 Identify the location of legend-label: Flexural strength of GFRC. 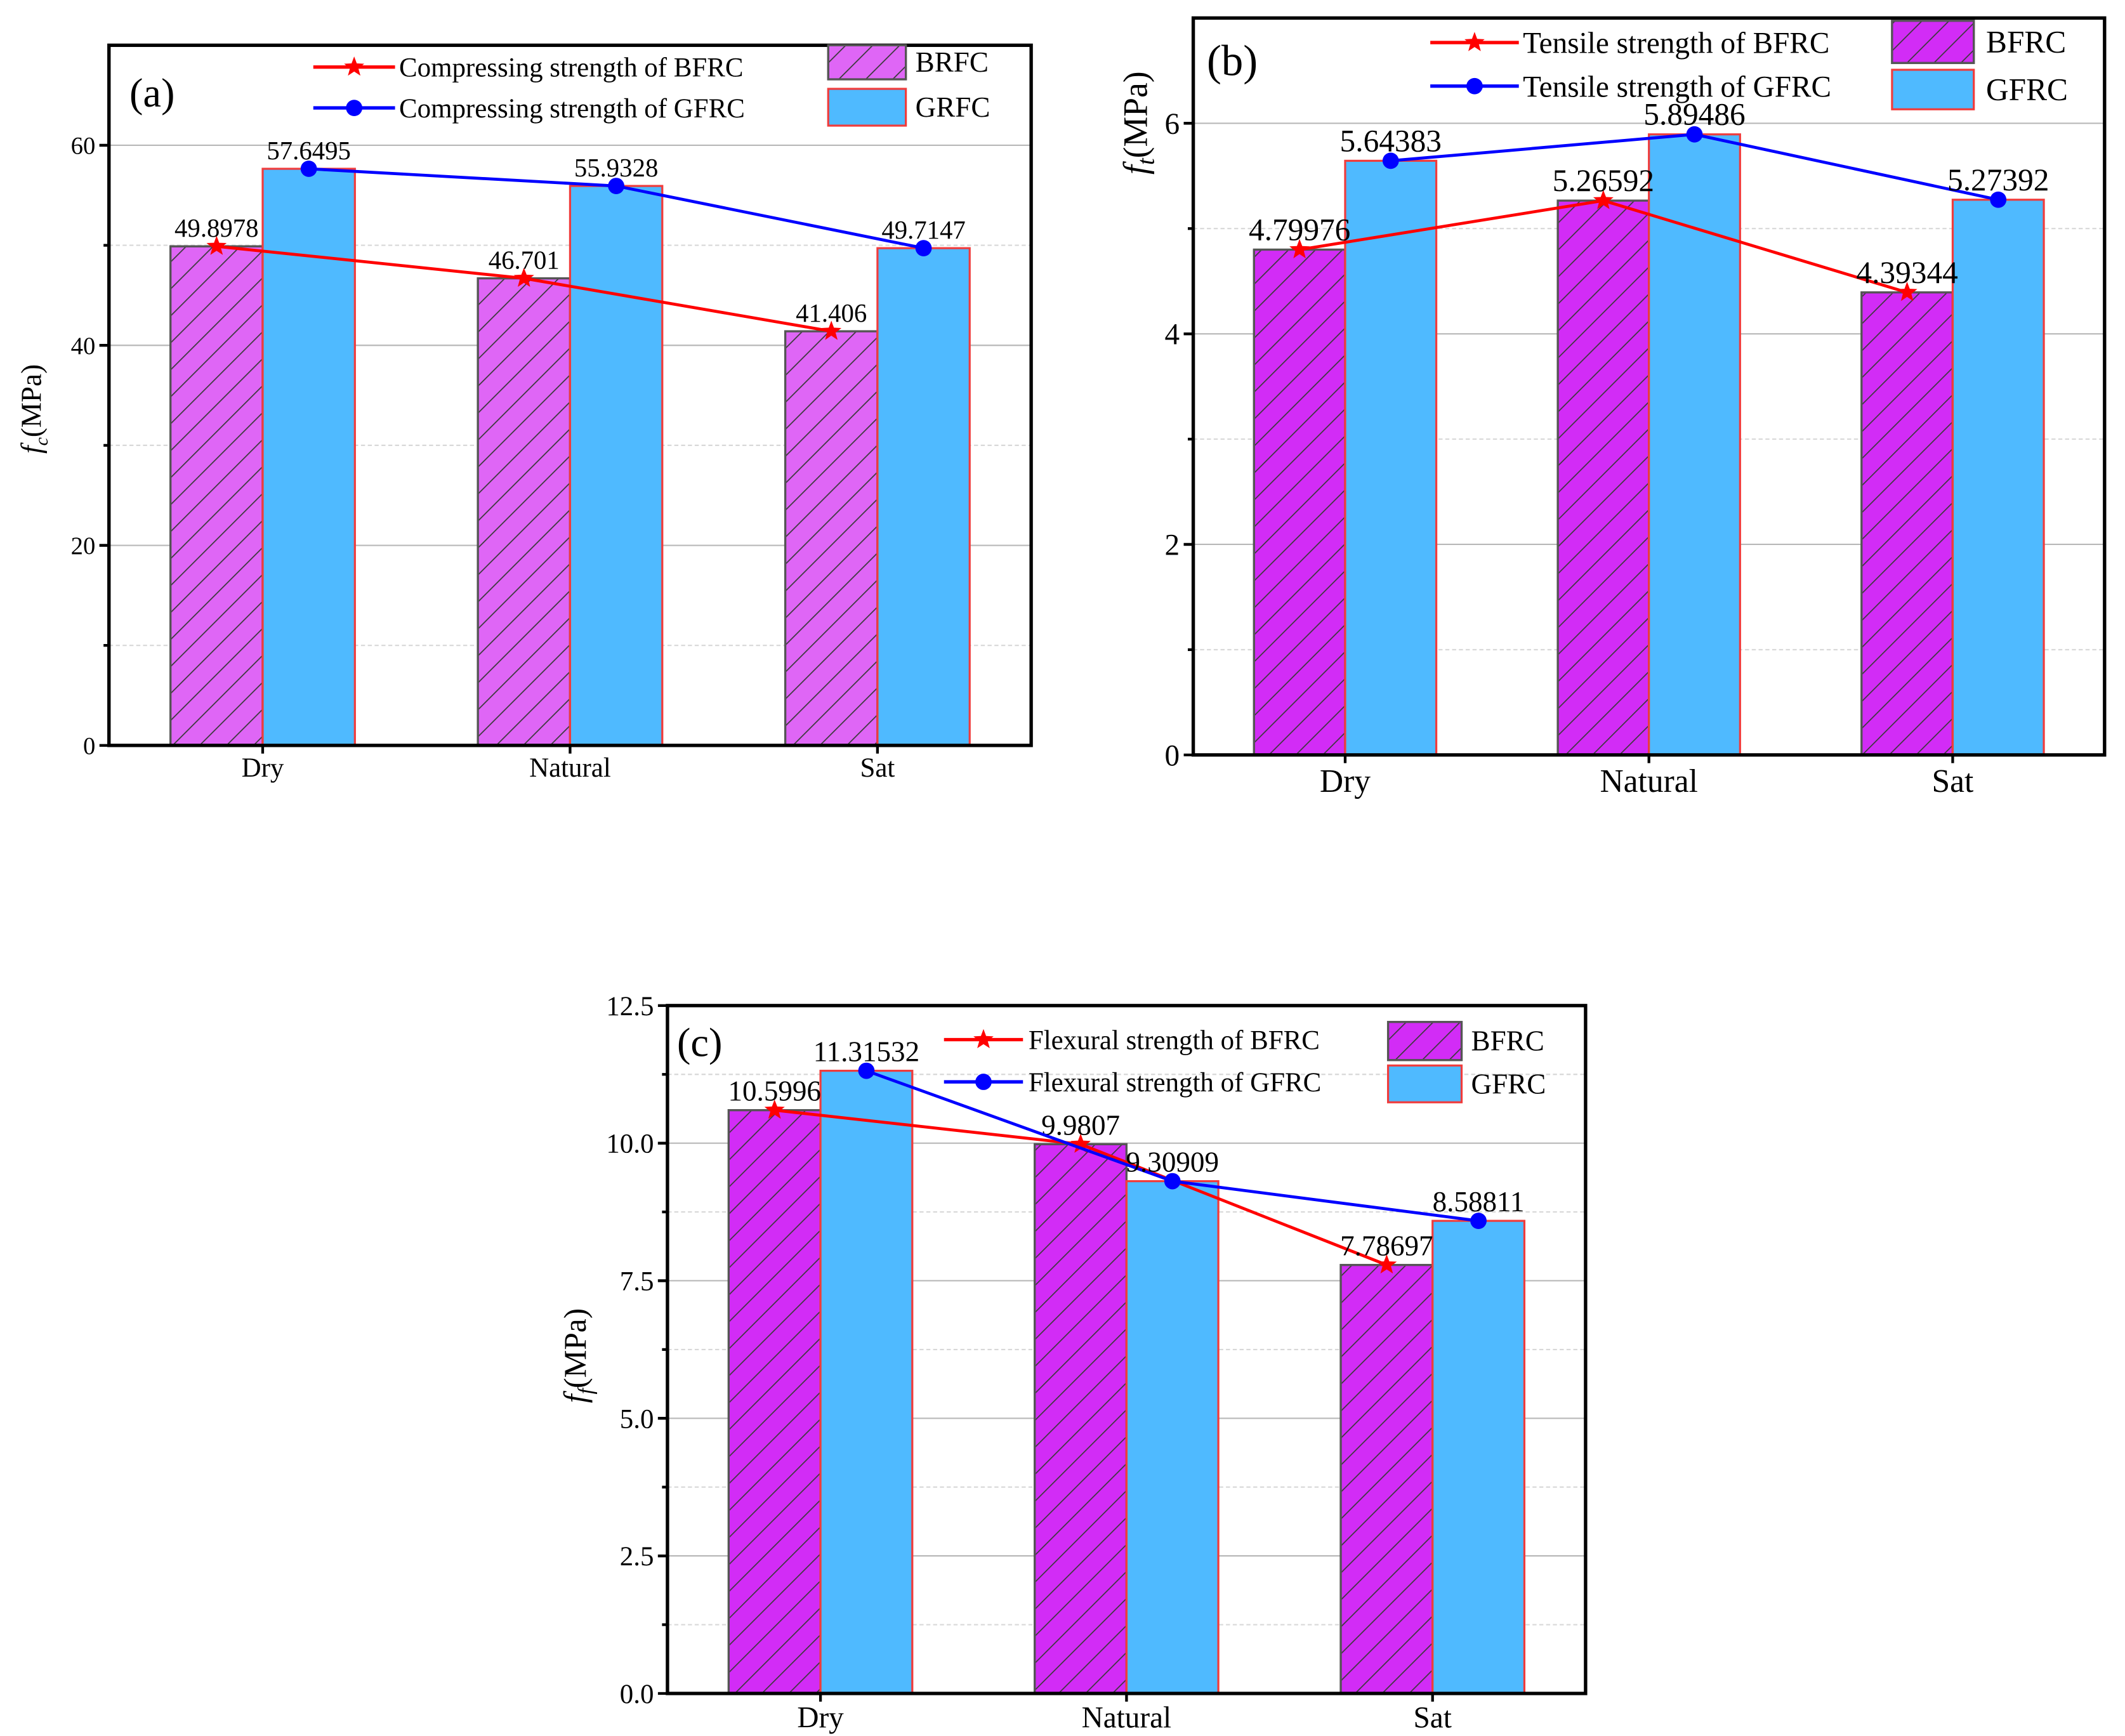
(1175, 1083).